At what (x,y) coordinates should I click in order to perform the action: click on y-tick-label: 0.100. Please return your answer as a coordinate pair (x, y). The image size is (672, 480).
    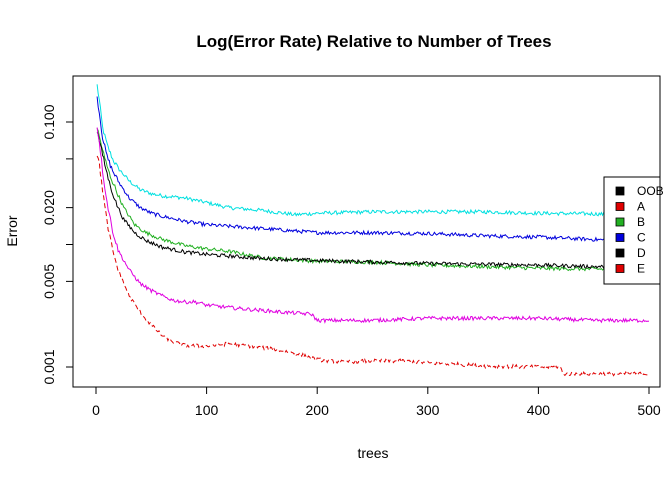
    Looking at the image, I should click on (49, 121).